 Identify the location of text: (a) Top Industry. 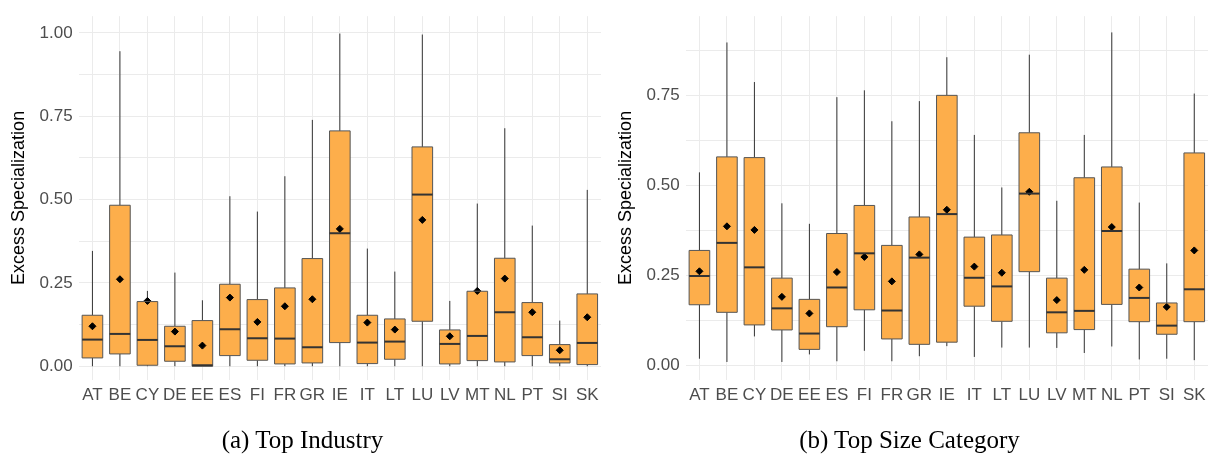
(302, 439).